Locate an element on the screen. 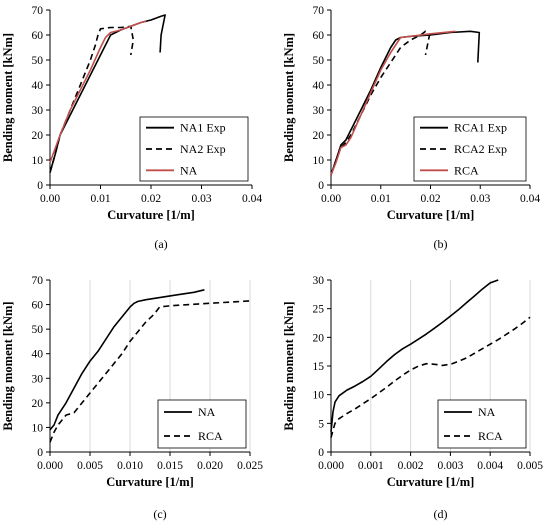 The width and height of the screenshot is (550, 530). legend-label: RCA1 Exp is located at coordinates (480, 128).